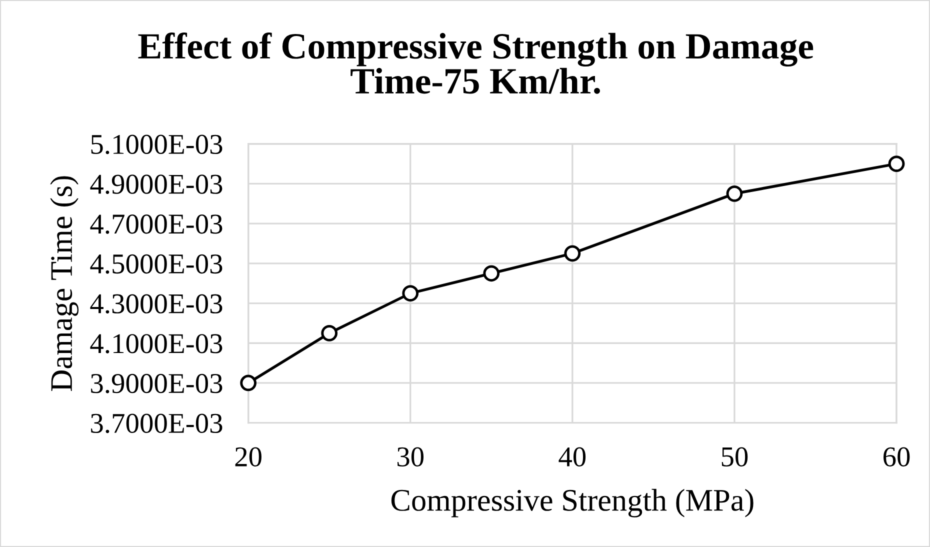 The width and height of the screenshot is (930, 547). I want to click on y-tick-label: 4.9000E-03, so click(156, 184).